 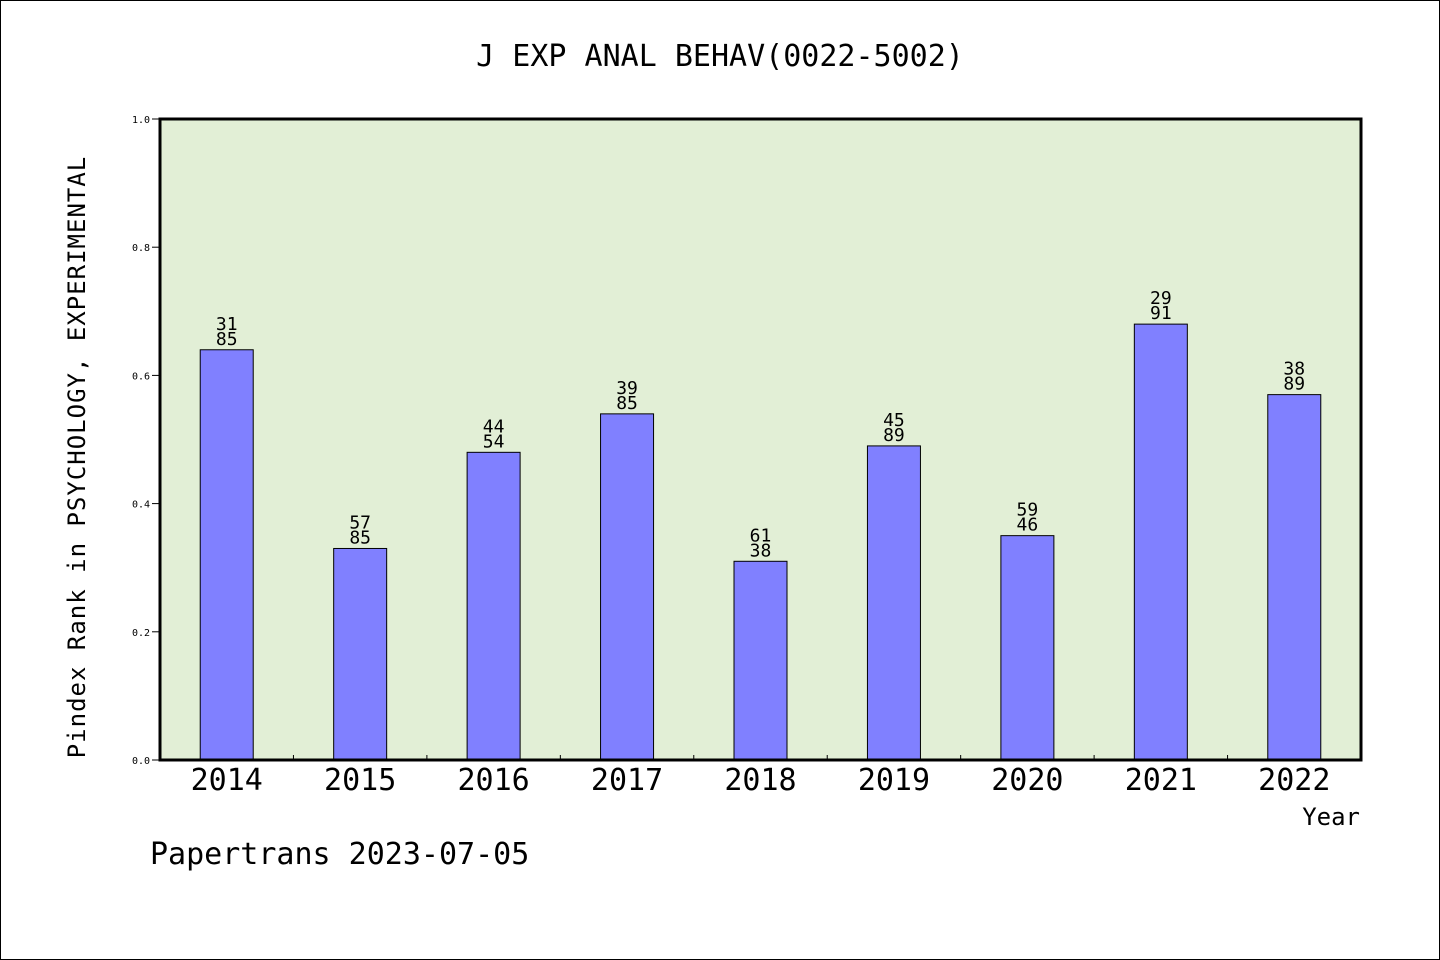 I want to click on bar-label-top: 31, so click(x=227, y=324).